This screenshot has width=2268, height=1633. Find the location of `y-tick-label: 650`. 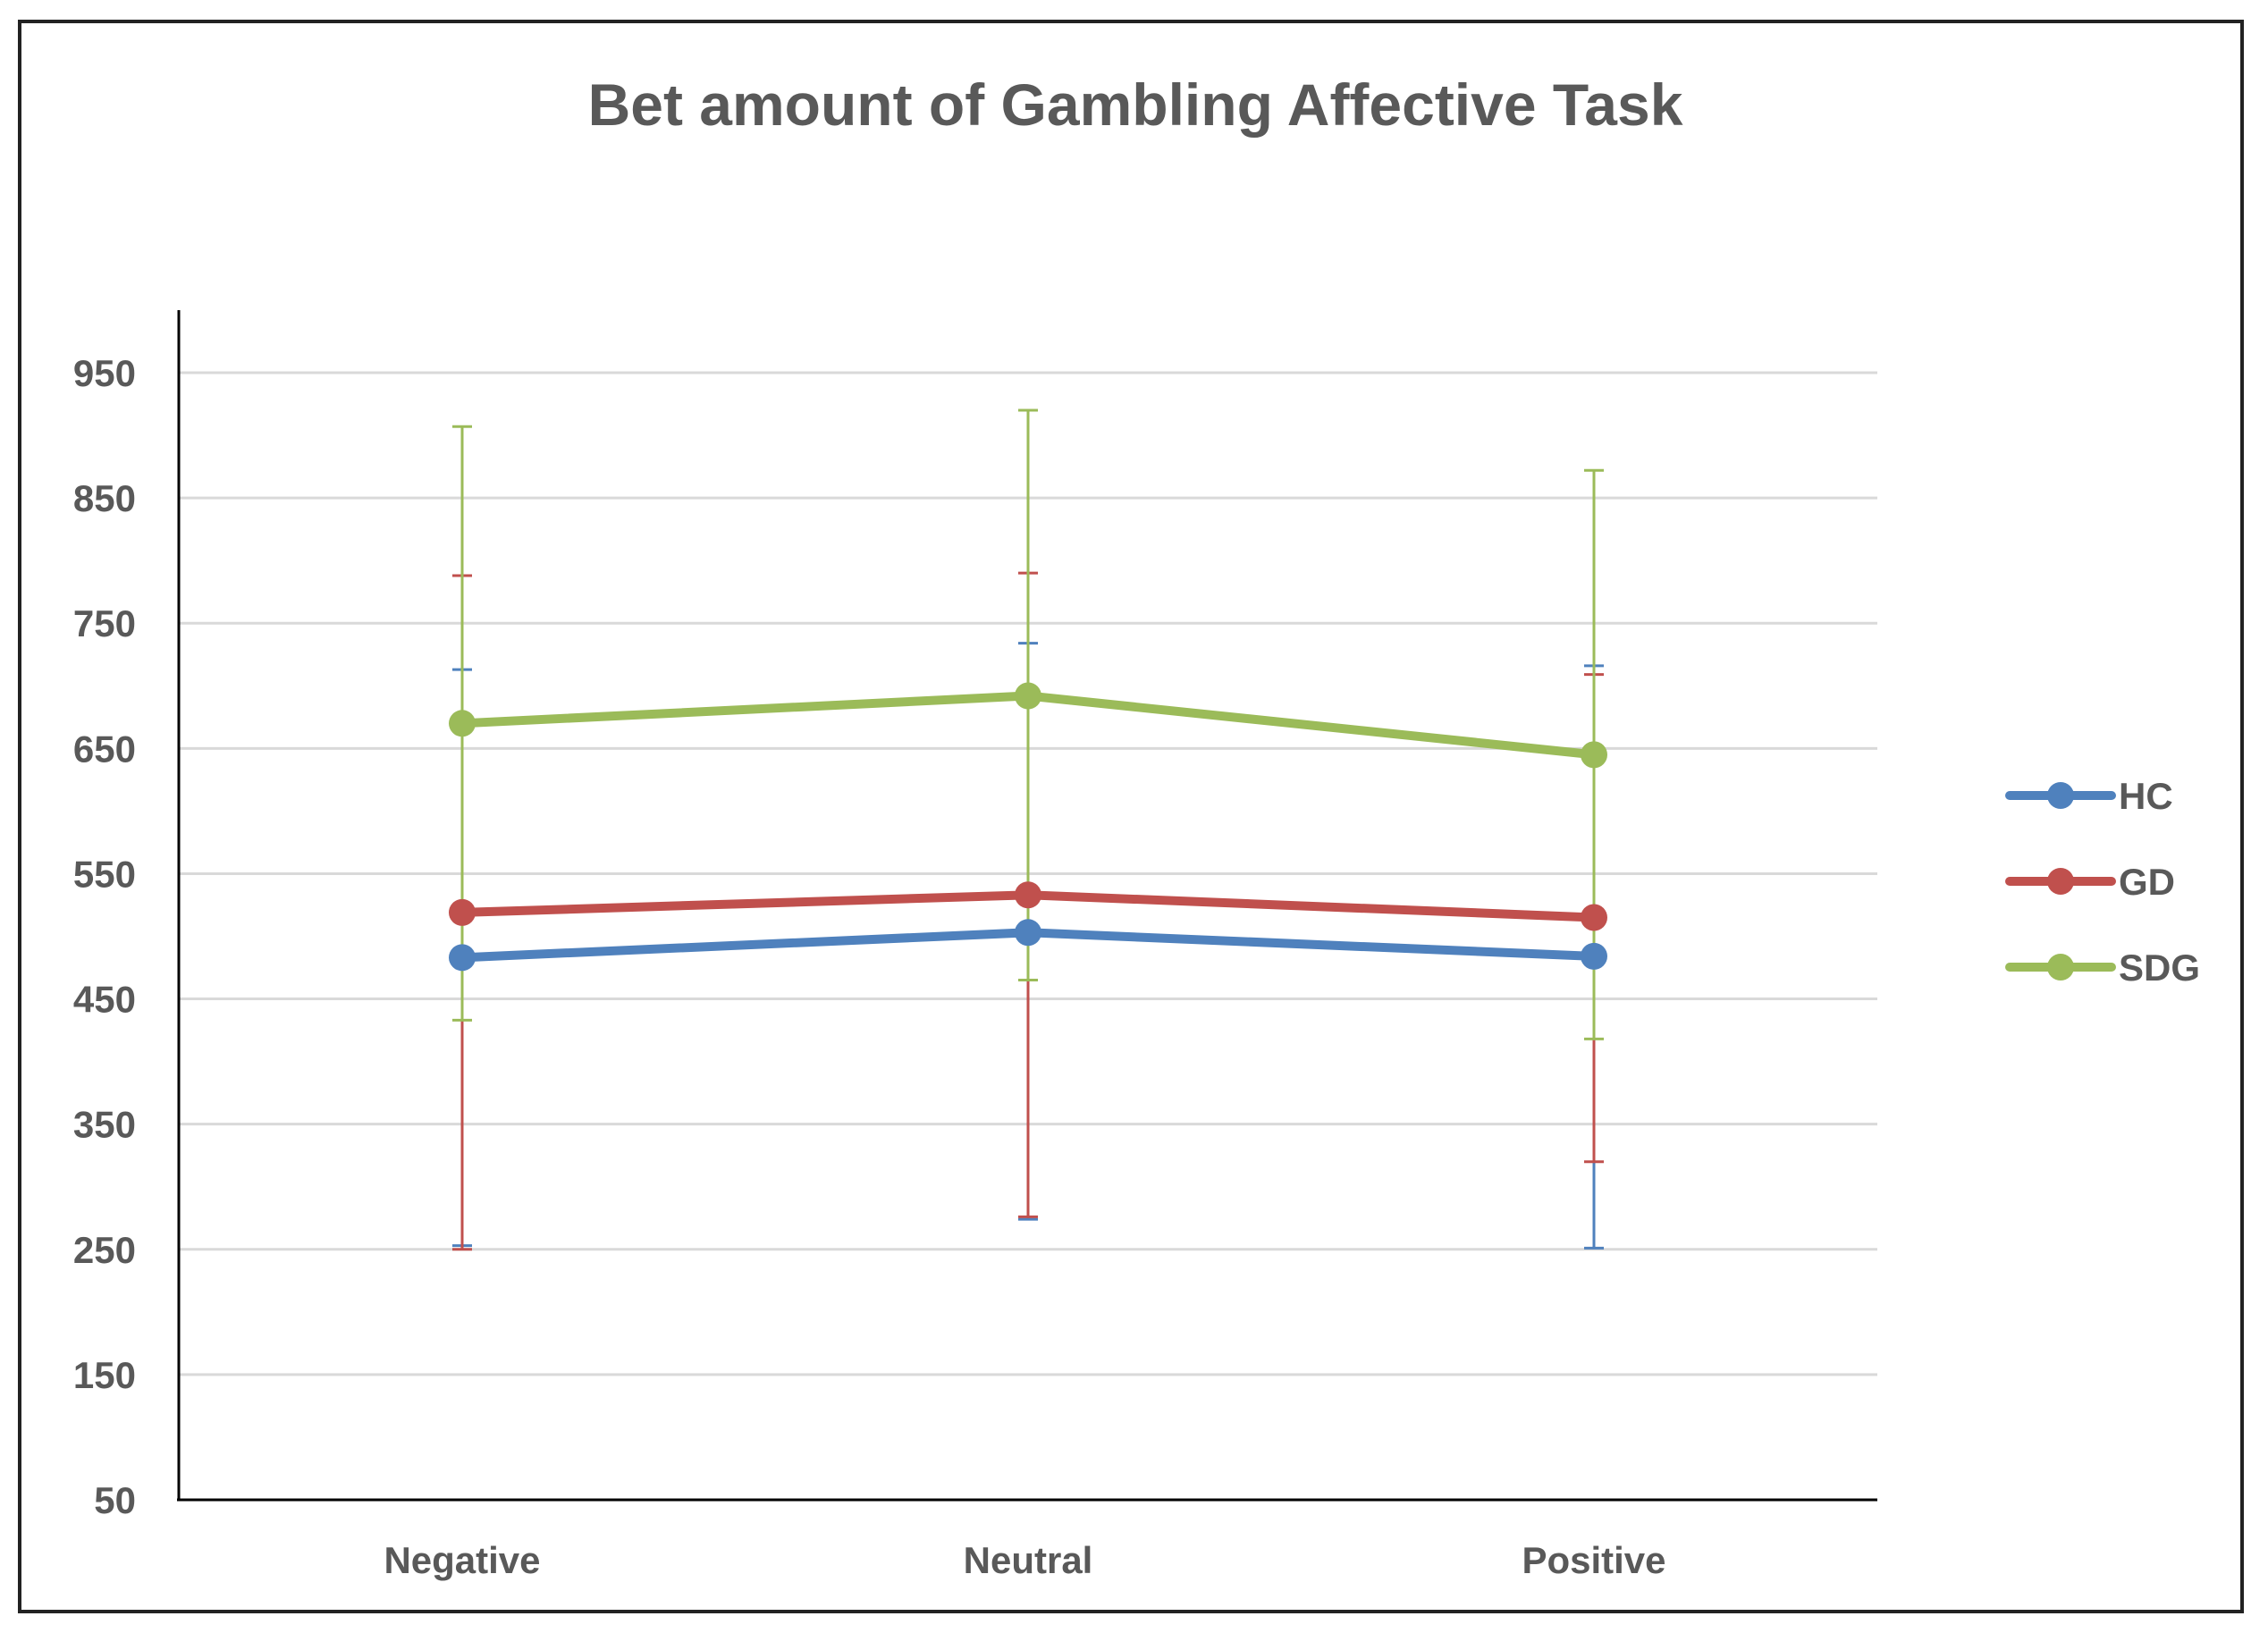

y-tick-label: 650 is located at coordinates (104, 749).